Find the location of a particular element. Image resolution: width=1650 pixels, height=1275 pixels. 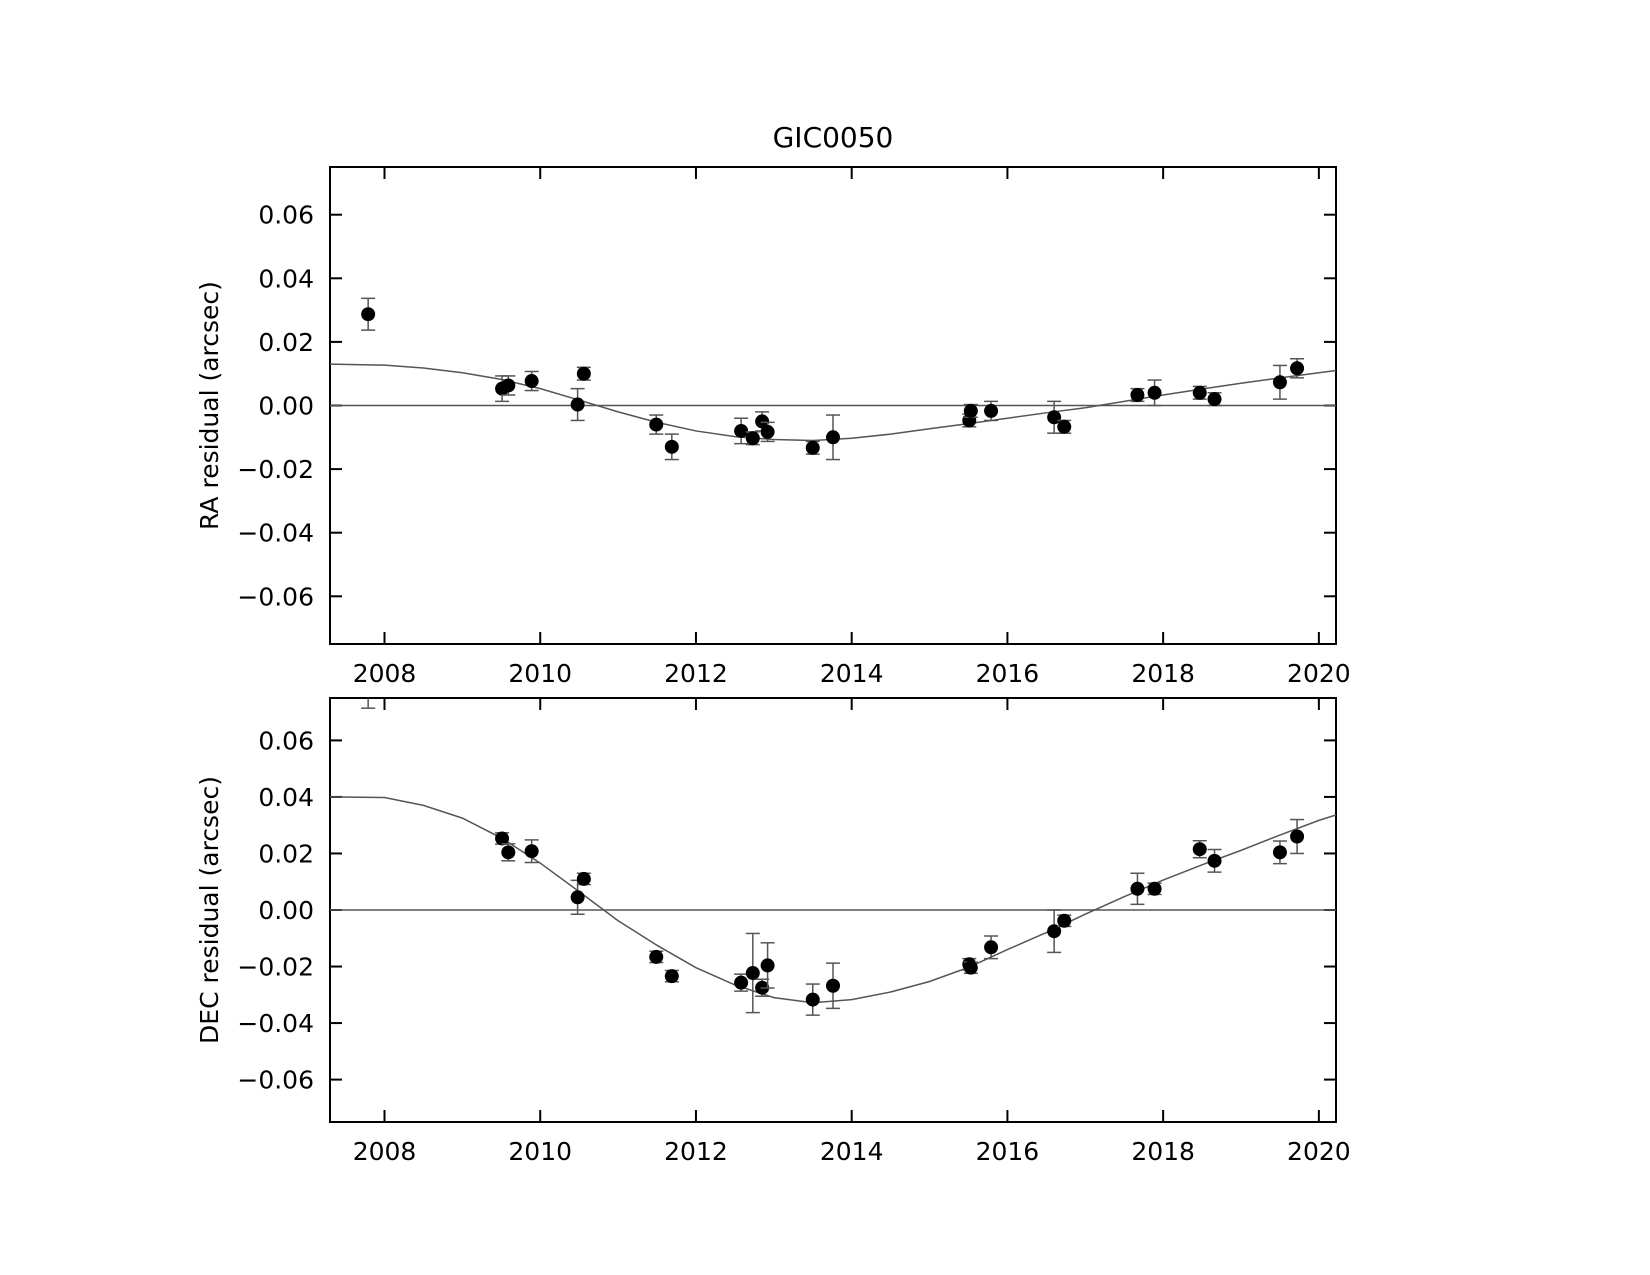

y-axis-label: DEC residual (arcsec) is located at coordinates (209, 910).